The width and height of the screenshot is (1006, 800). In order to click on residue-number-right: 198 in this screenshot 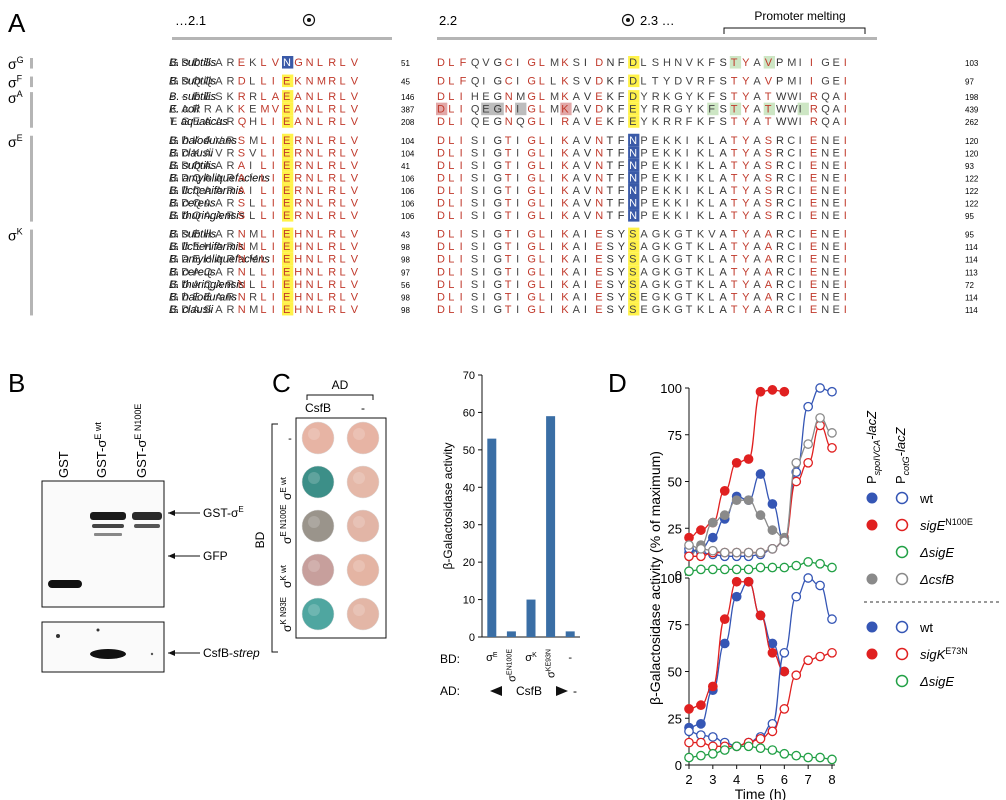, I will do `click(972, 97)`.